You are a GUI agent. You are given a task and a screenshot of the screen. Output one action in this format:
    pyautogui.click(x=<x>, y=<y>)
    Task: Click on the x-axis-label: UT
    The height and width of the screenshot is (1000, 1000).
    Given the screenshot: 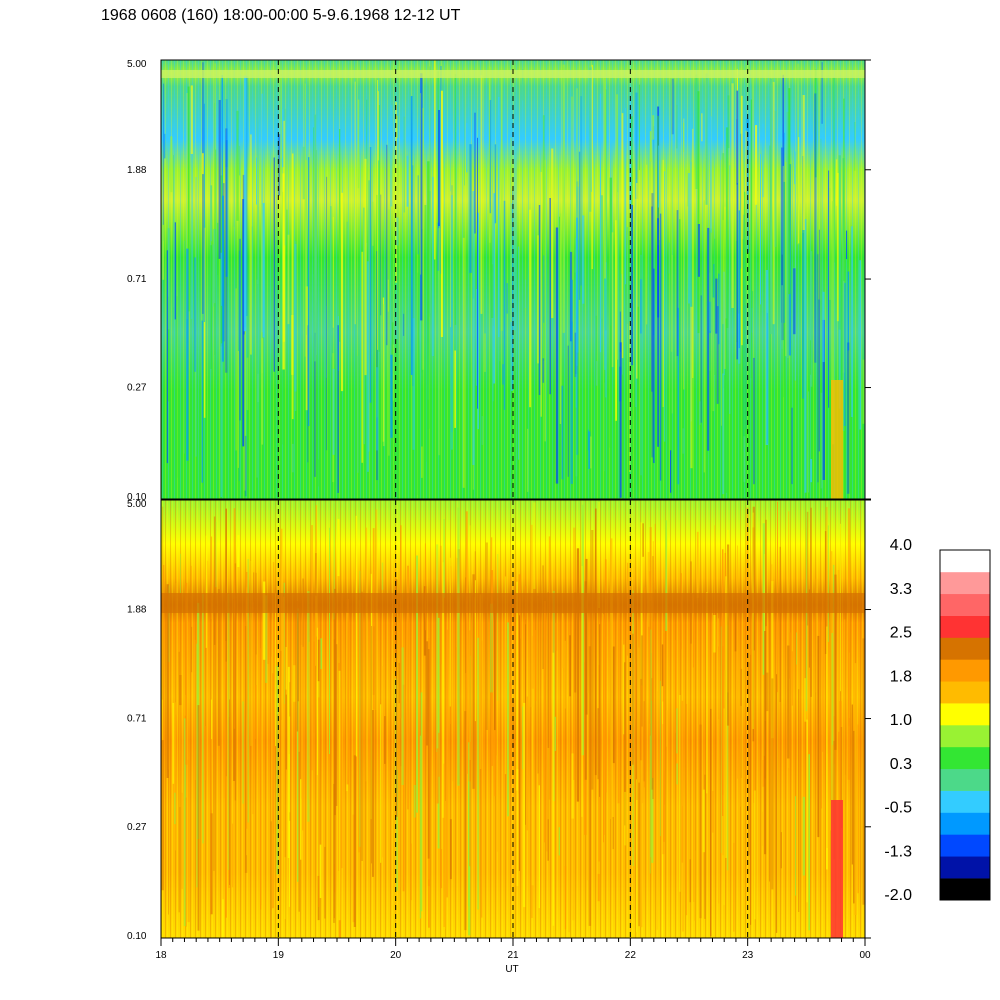 What is the action you would take?
    pyautogui.click(x=511, y=969)
    